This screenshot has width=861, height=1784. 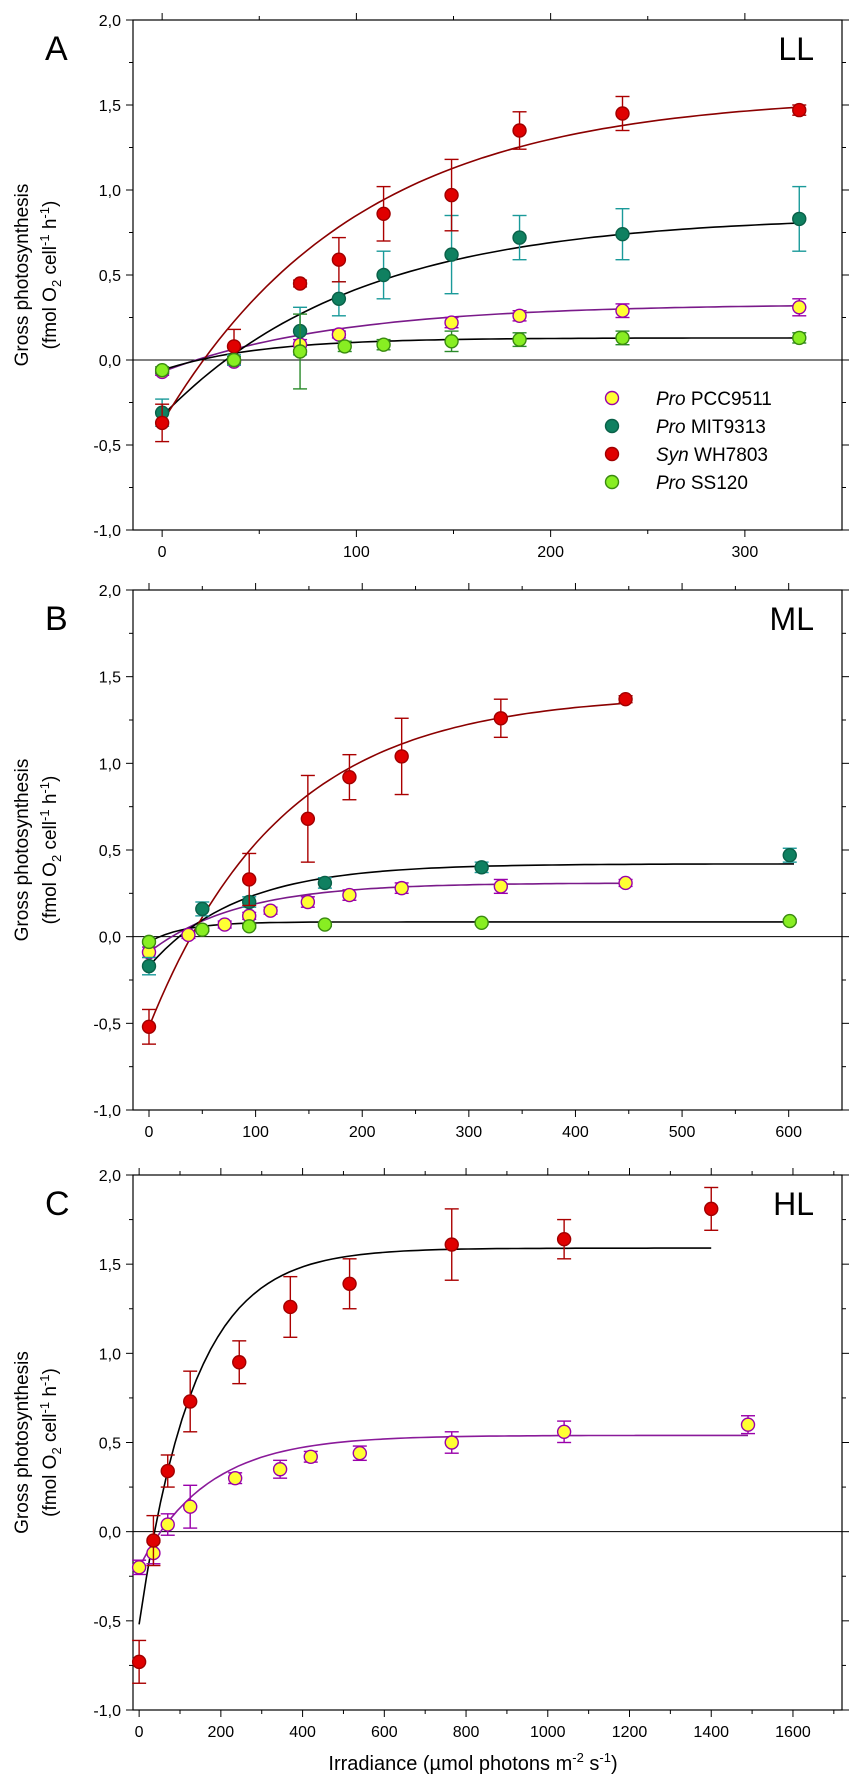 What do you see at coordinates (702, 483) in the screenshot?
I see `legend-entry: Pro SS120` at bounding box center [702, 483].